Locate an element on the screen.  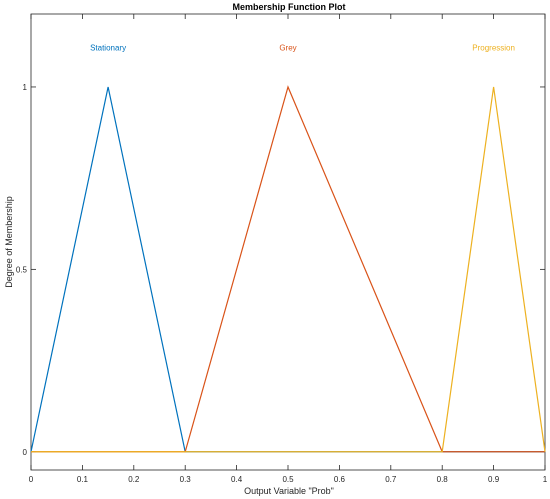
x-tick-label: 0.6 is located at coordinates (340, 479).